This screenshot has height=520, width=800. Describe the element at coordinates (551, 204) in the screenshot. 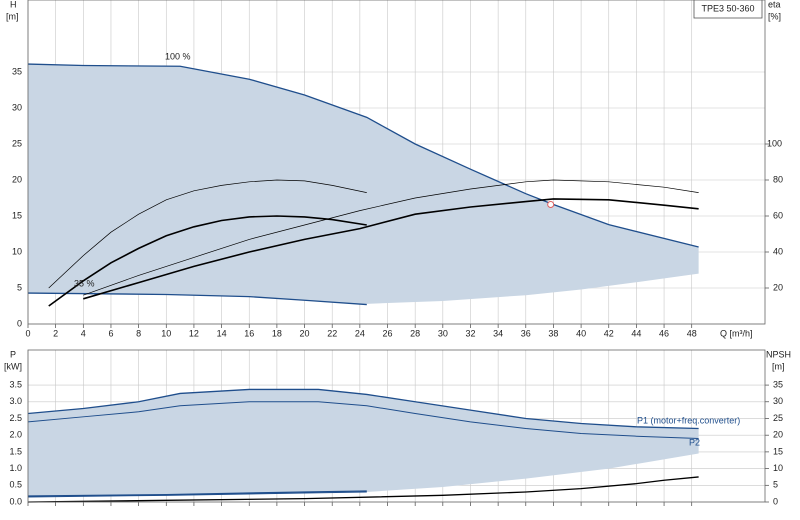

I see `duty-point` at that location.